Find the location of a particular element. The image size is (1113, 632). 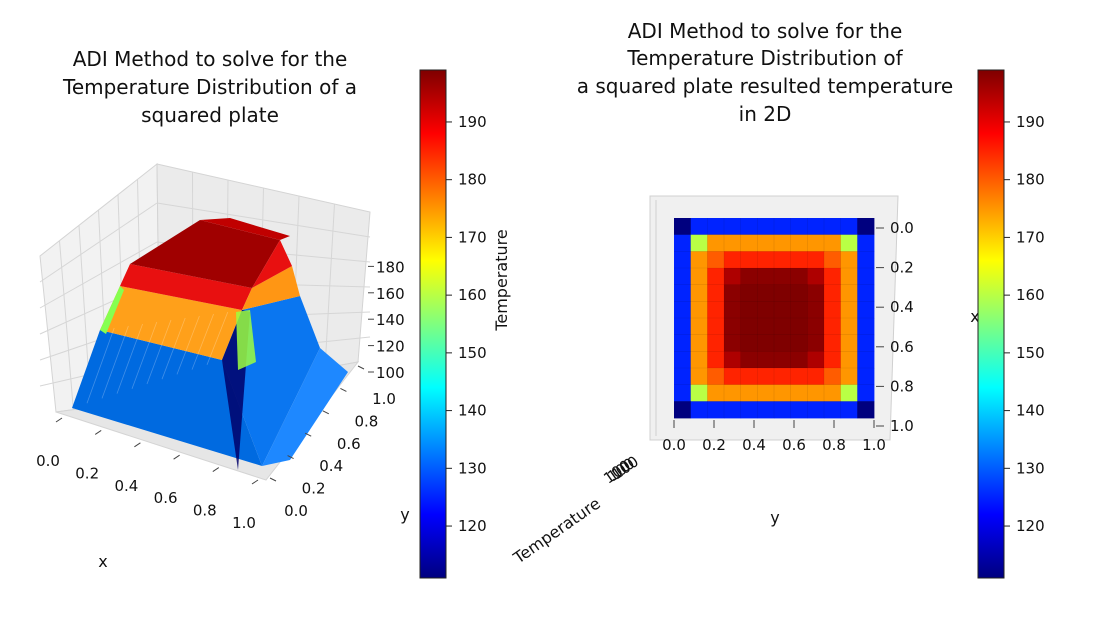

heatmap-y-tick-label: 0.4 is located at coordinates (902, 307).